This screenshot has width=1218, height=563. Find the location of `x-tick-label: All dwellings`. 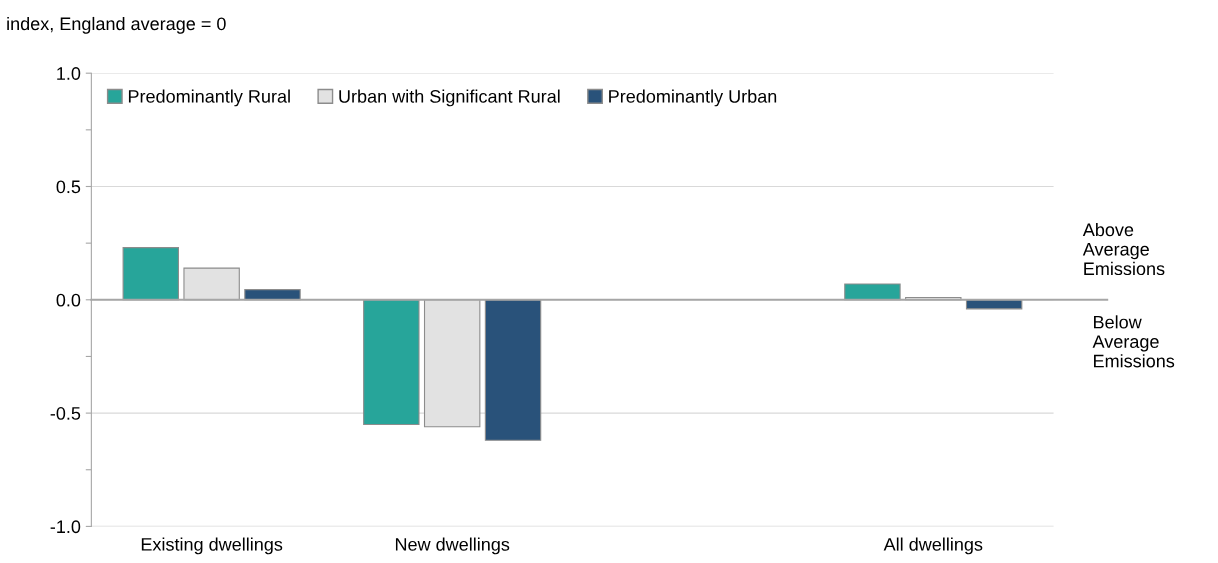

x-tick-label: All dwellings is located at coordinates (933, 546).